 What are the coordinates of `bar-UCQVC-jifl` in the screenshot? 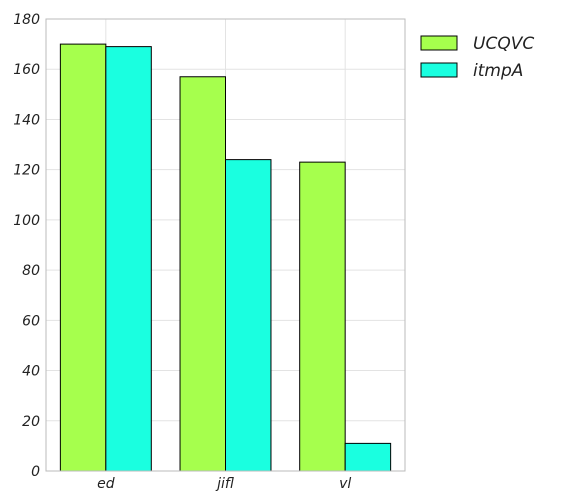 It's located at (203, 274).